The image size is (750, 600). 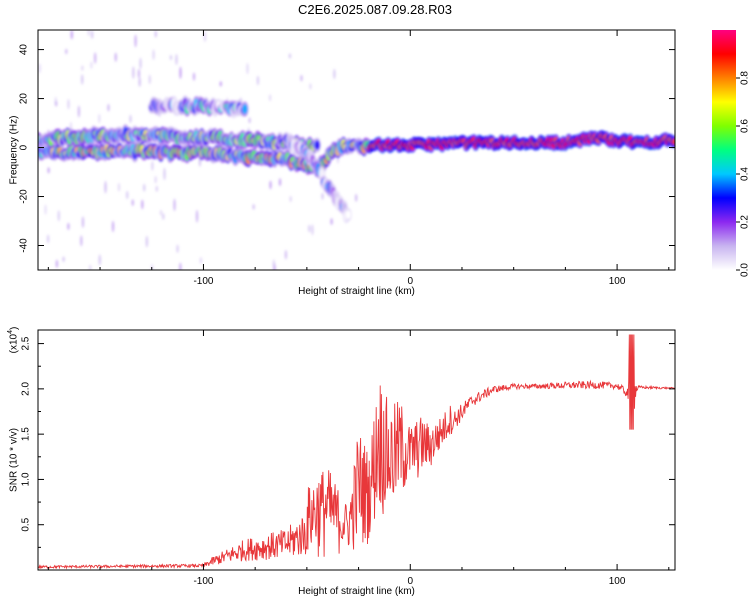 I want to click on y-tick-label: 0.5, so click(x=26, y=524).